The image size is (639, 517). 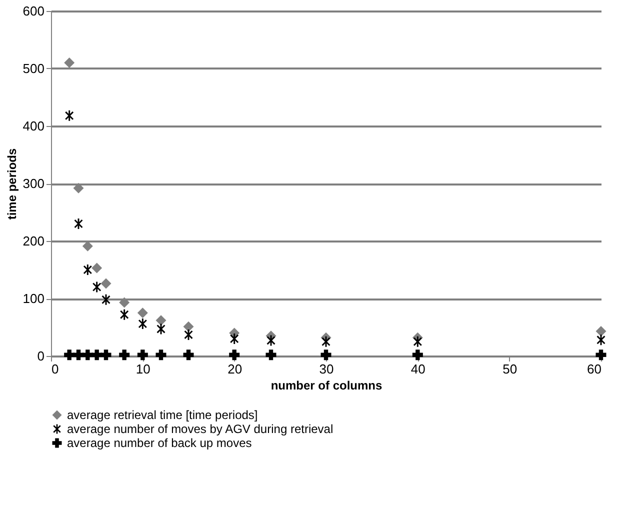 I want to click on x-tick-label: 60, so click(x=594, y=369).